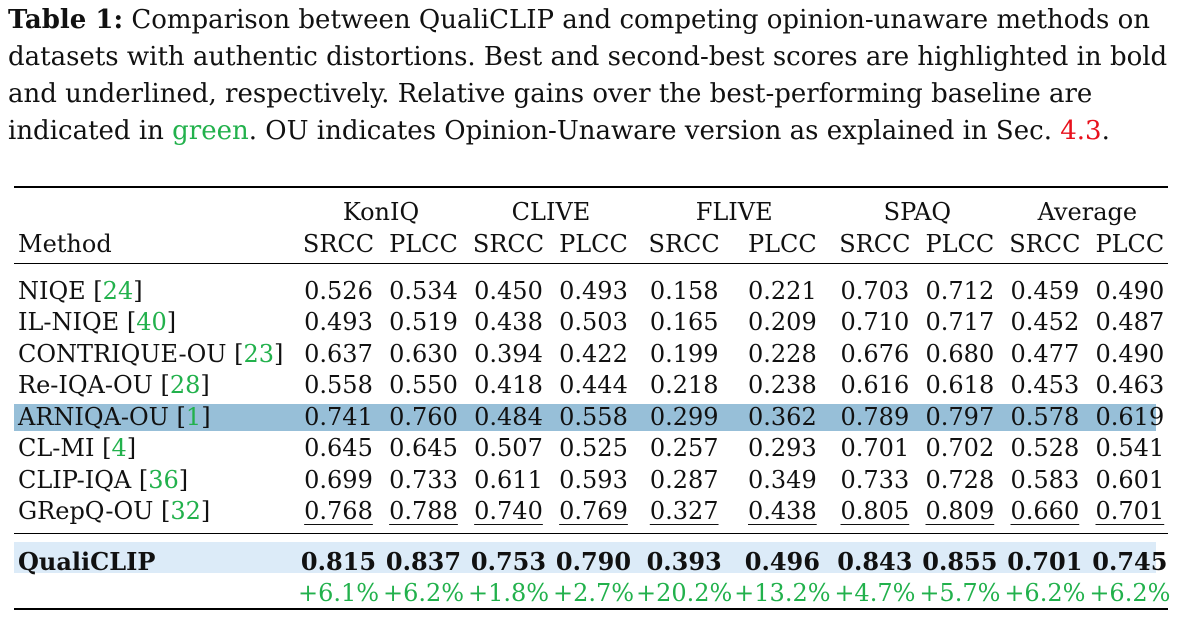 The image size is (1178, 621). What do you see at coordinates (94, 511) in the screenshot?
I see `method-label: GRepQ-OU [` at bounding box center [94, 511].